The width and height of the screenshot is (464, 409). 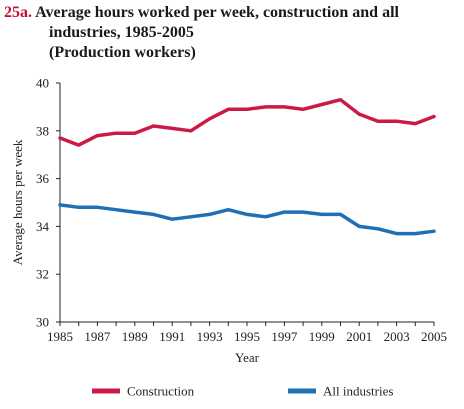 I want to click on x-tick-label: 1995, so click(x=247, y=336).